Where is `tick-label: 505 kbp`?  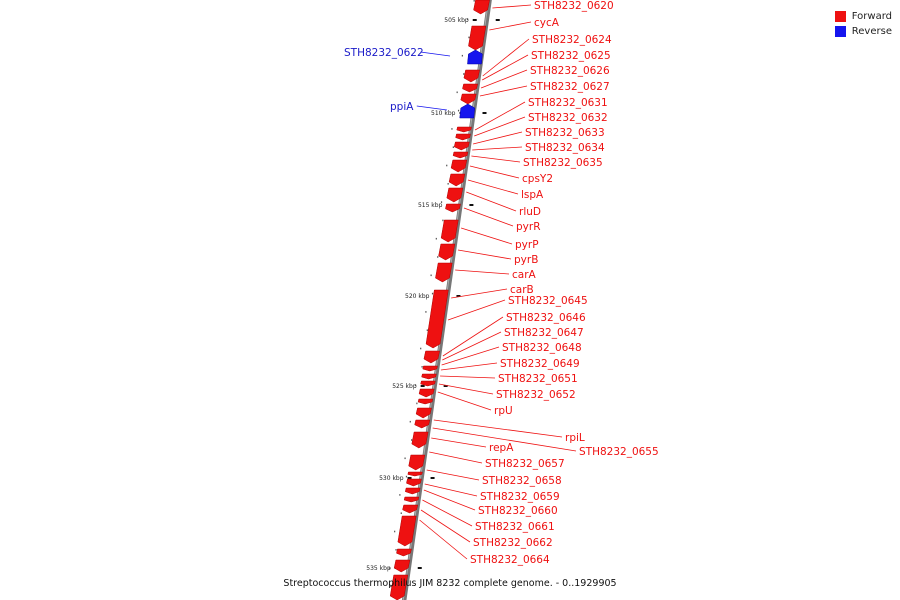 tick-label: 505 kbp is located at coordinates (456, 20).